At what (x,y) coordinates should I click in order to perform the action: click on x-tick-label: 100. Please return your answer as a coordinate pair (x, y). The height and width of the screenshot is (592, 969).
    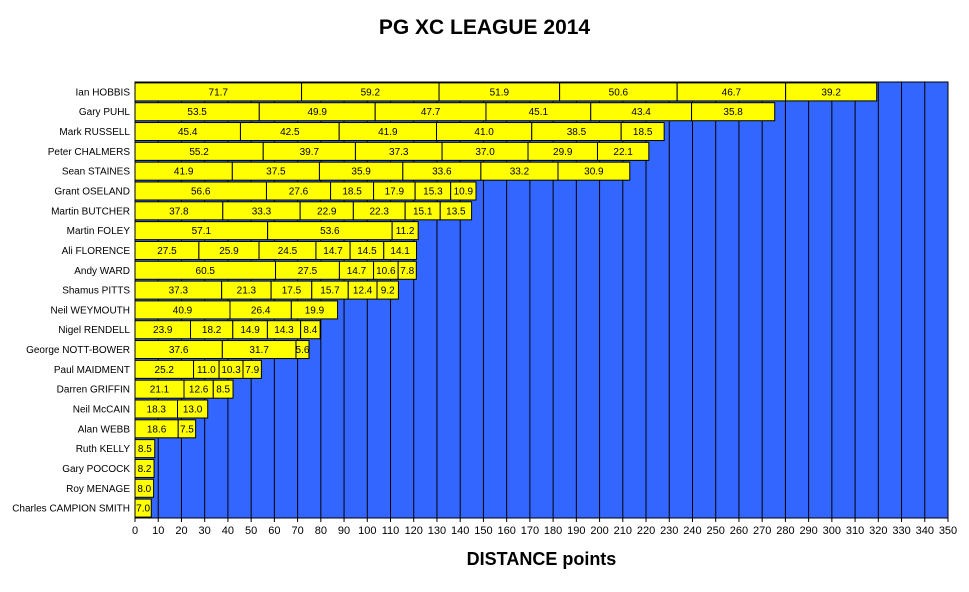
    Looking at the image, I should click on (367, 531).